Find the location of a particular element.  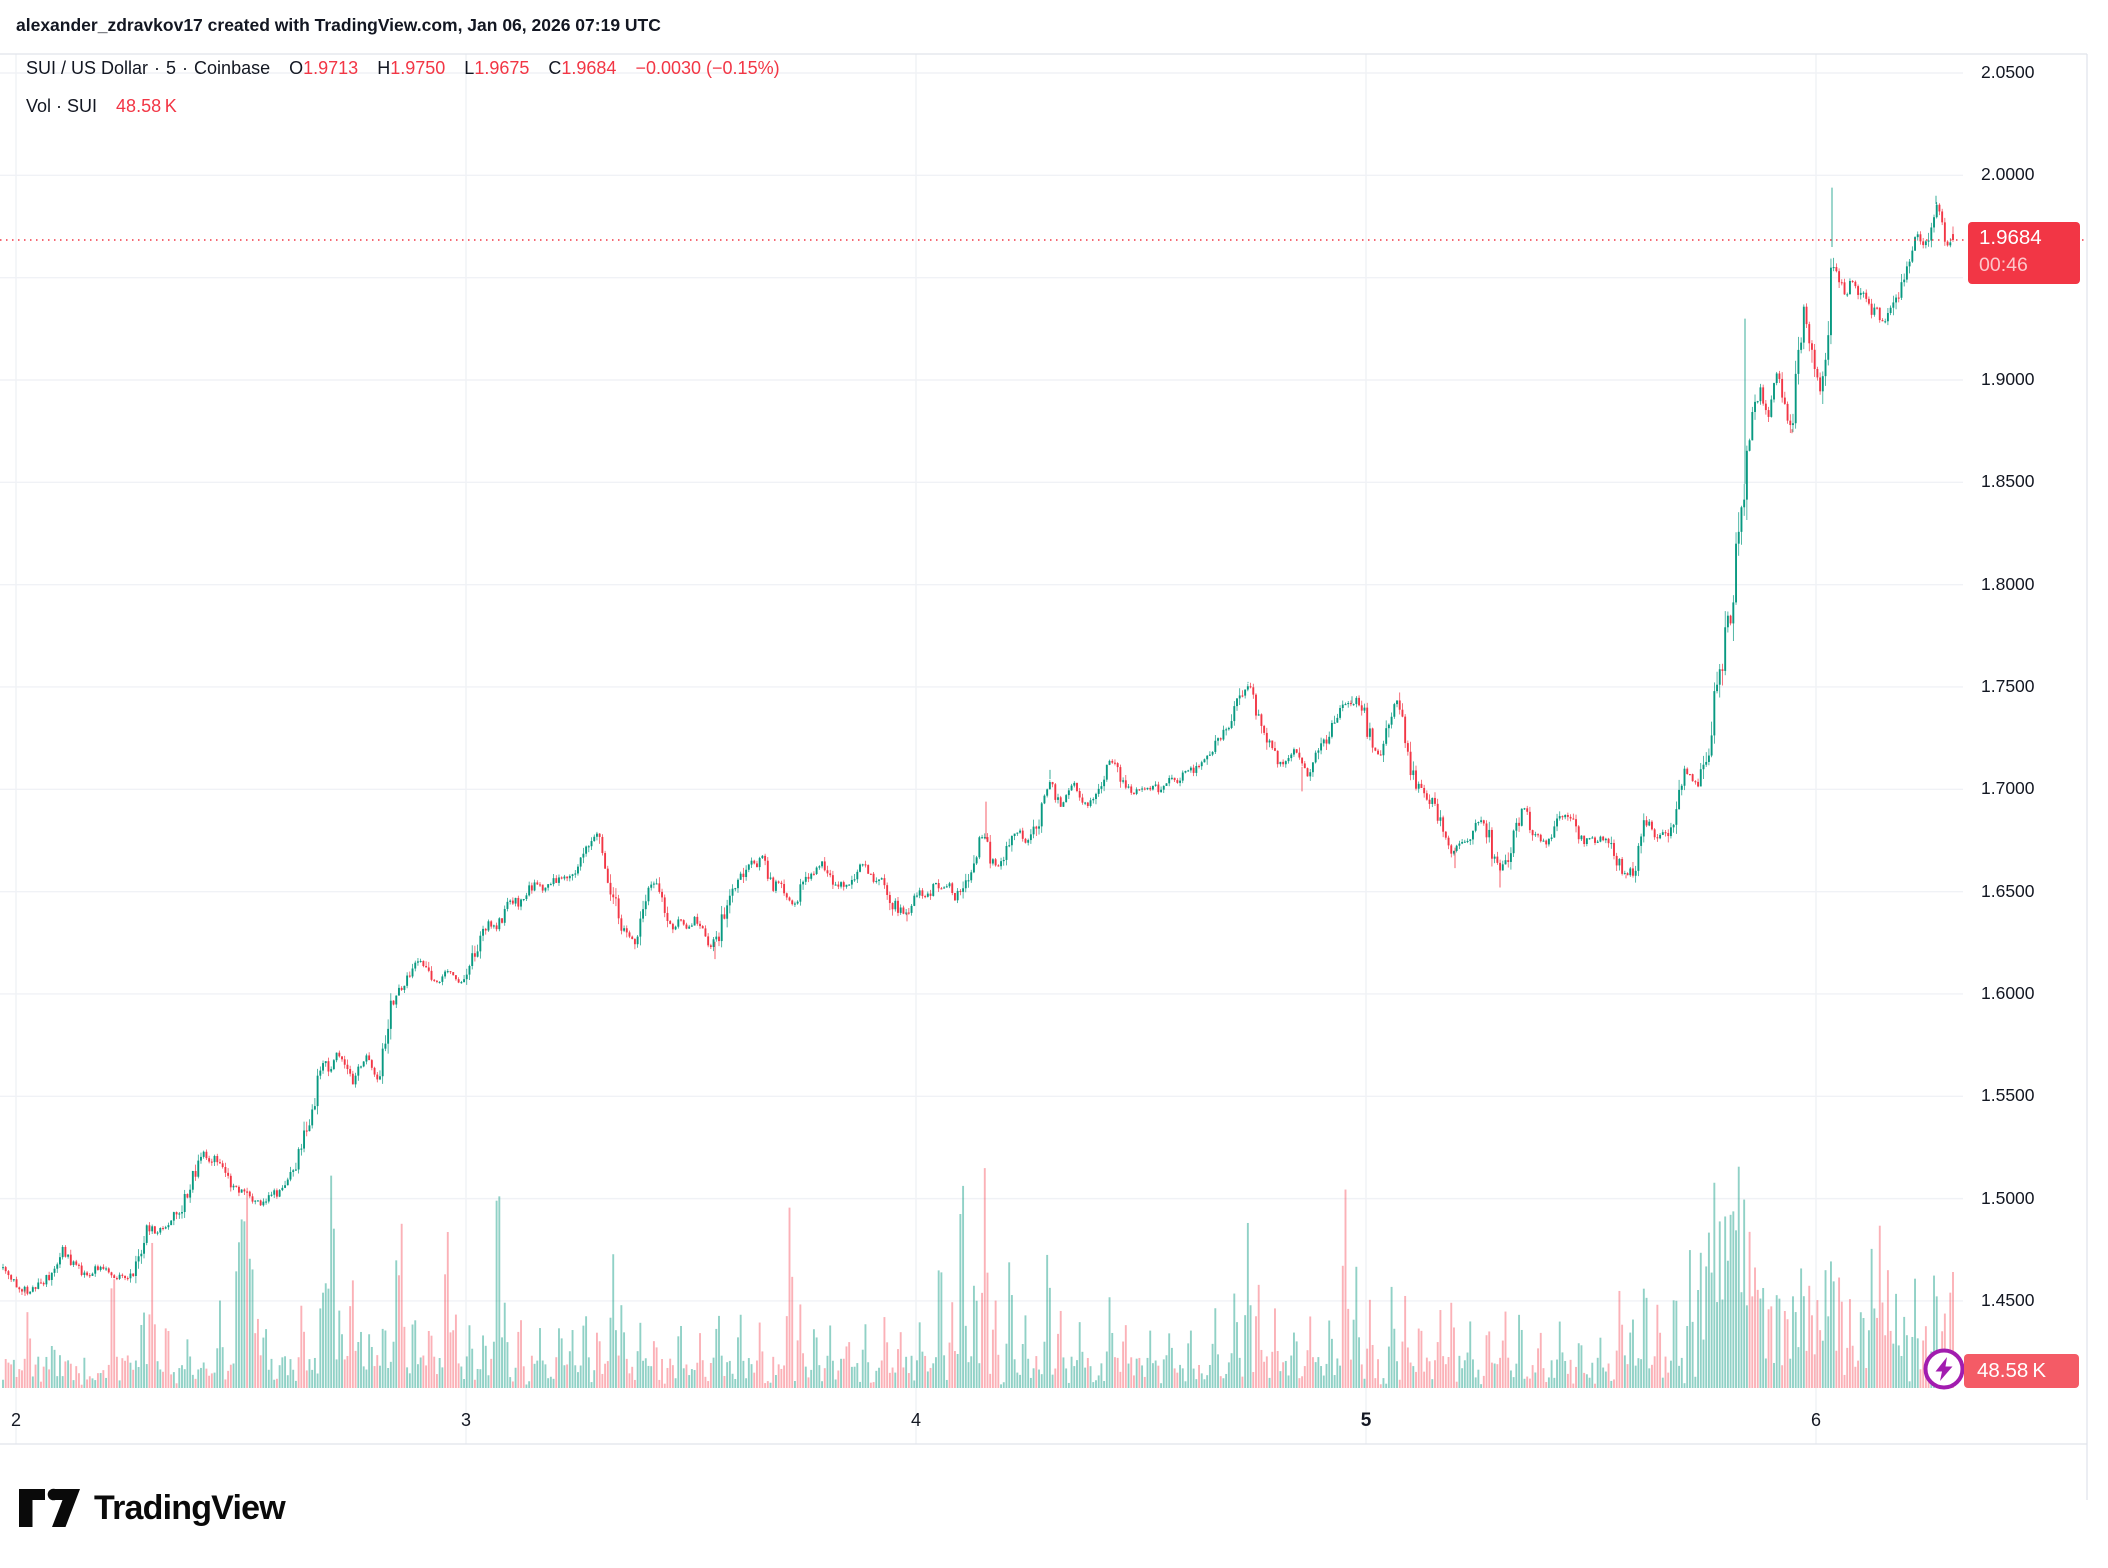

time-tick-label: 5 is located at coordinates (1366, 1420).